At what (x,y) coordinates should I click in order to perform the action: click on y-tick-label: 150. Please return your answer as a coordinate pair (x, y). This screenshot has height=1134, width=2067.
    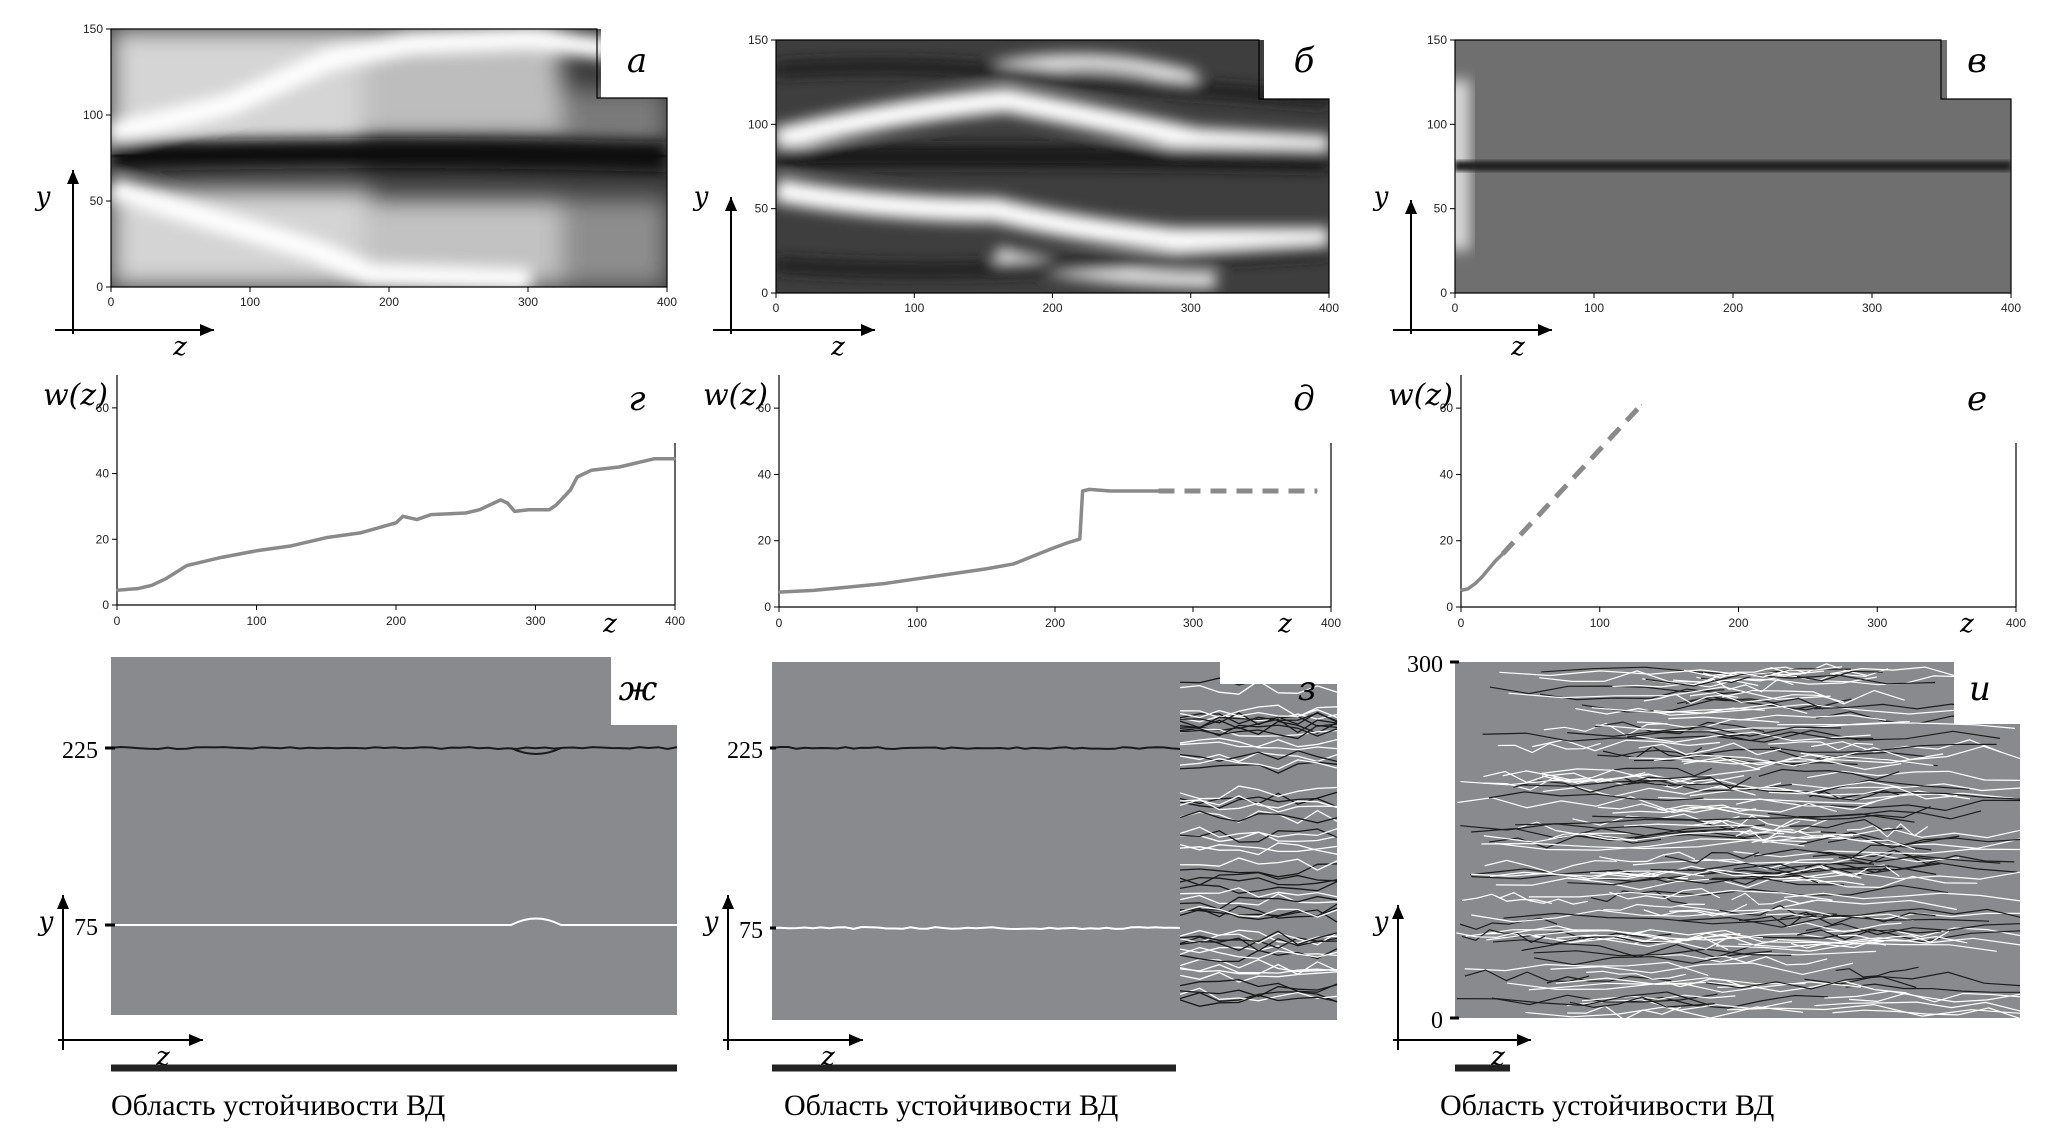
    Looking at the image, I should click on (93, 29).